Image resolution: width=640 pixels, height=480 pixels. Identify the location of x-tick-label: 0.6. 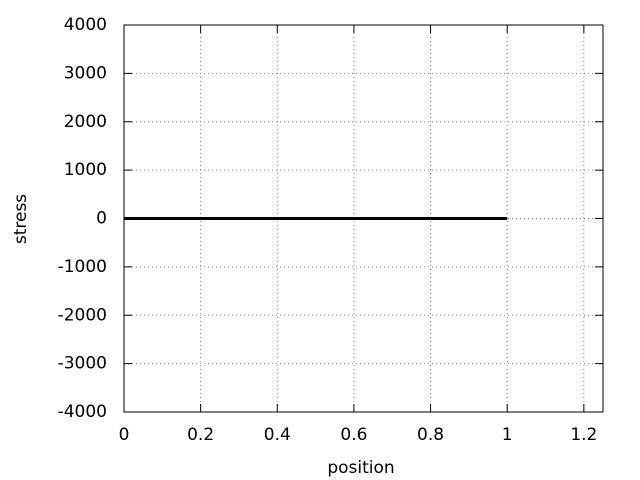
(353, 435).